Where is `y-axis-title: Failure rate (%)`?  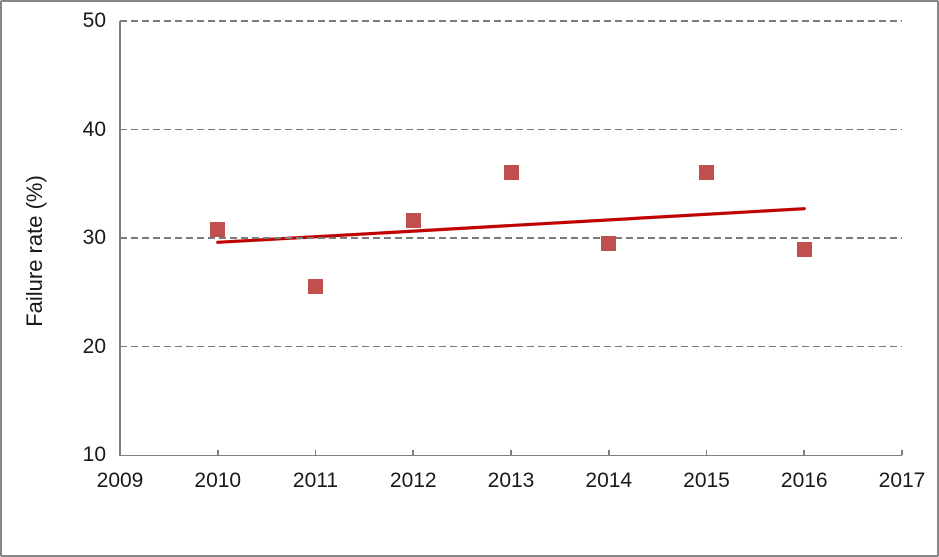
y-axis-title: Failure rate (%) is located at coordinates (34, 251).